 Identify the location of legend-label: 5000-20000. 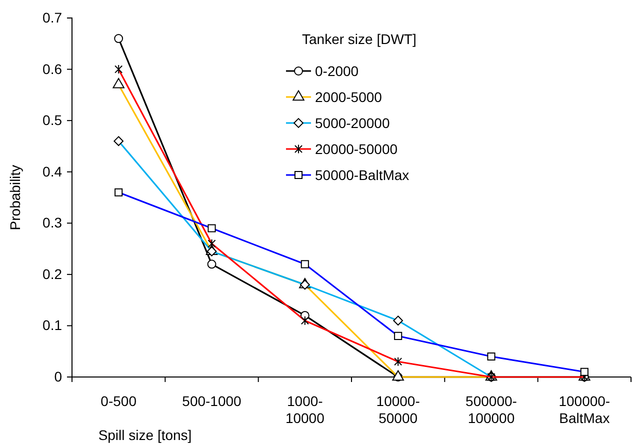
(352, 123).